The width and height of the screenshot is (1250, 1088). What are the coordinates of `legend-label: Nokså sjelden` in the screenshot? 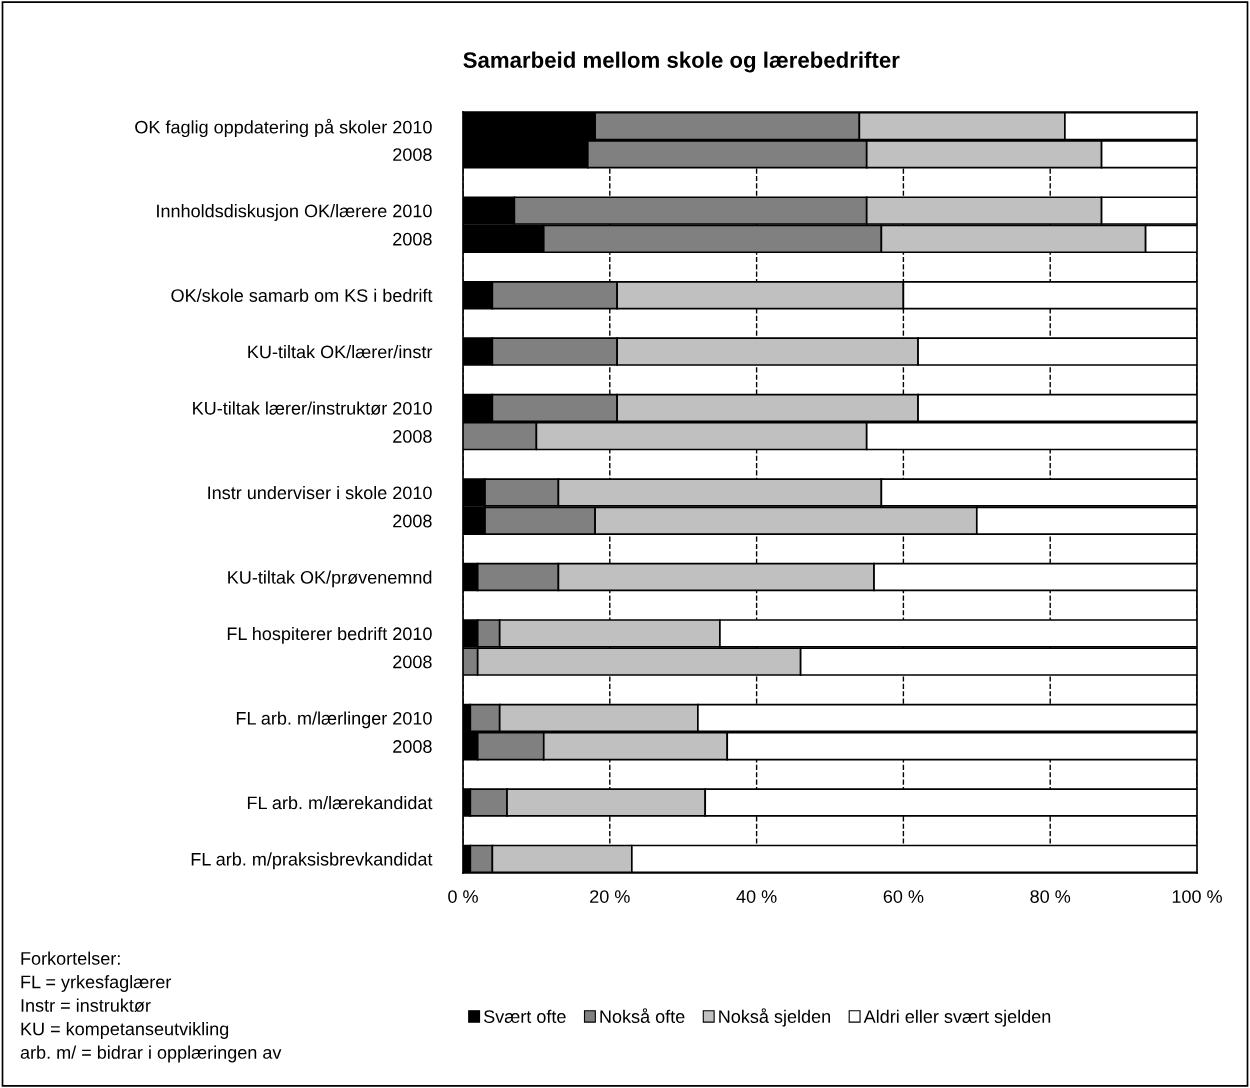 It's located at (774, 1017).